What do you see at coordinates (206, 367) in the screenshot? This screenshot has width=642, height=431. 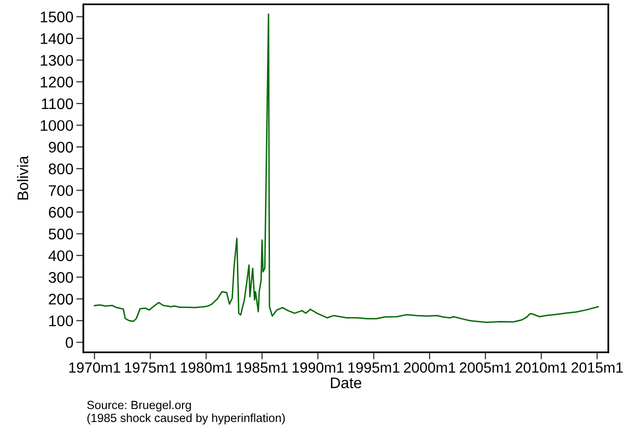 I see `x-tick-label: 1980m1` at bounding box center [206, 367].